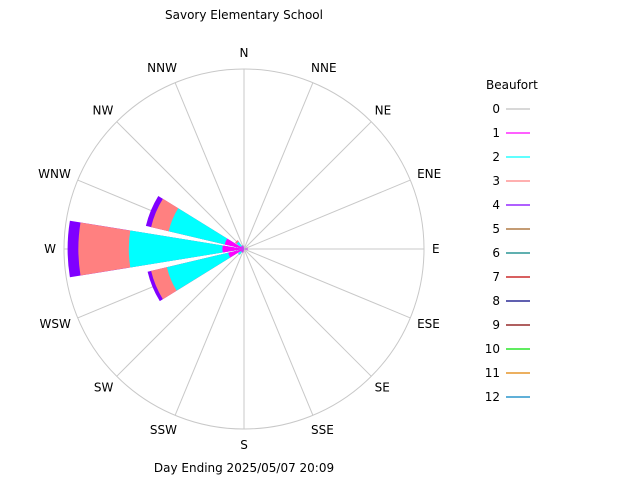  Describe the element at coordinates (492, 349) in the screenshot. I see `legend-label-10: 10` at that location.